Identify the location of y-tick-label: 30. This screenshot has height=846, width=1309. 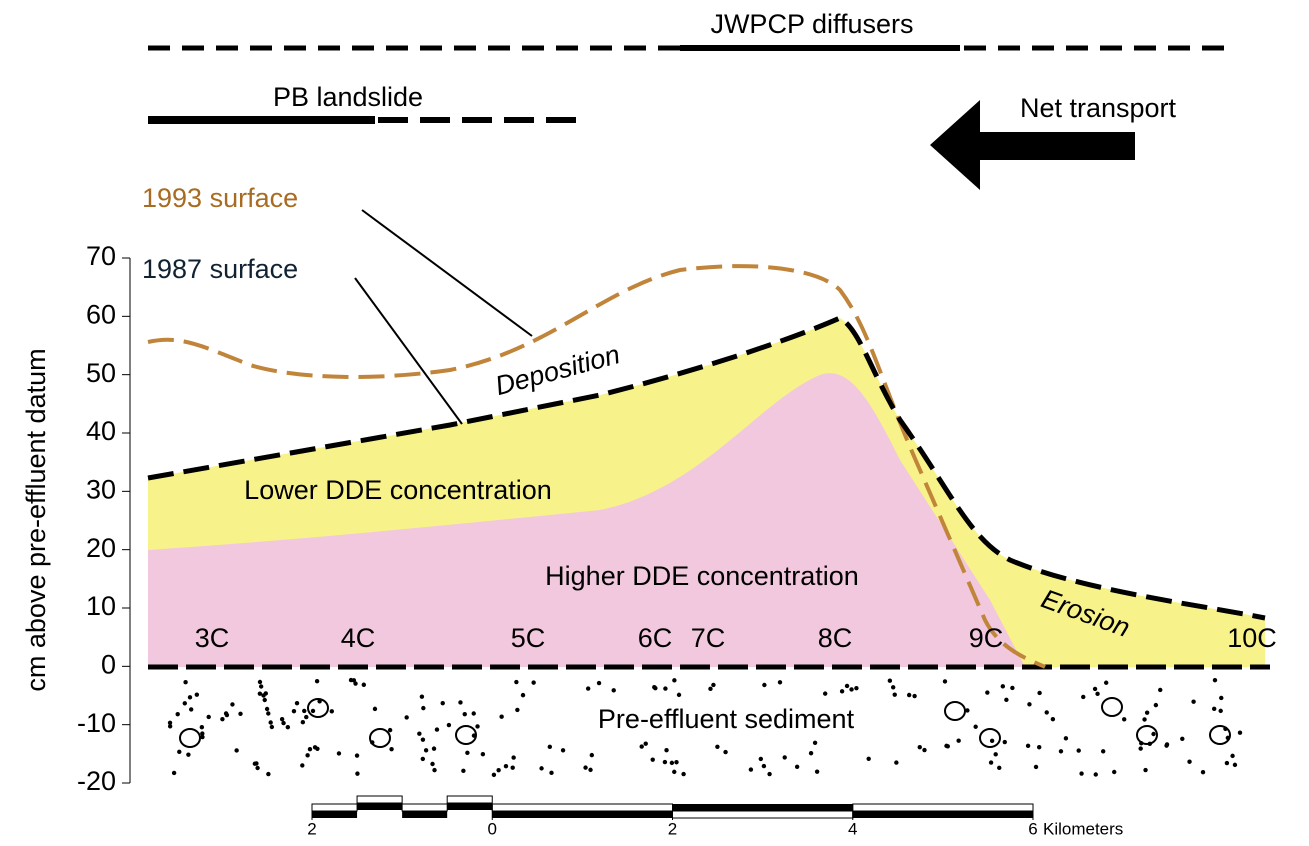
(101, 489).